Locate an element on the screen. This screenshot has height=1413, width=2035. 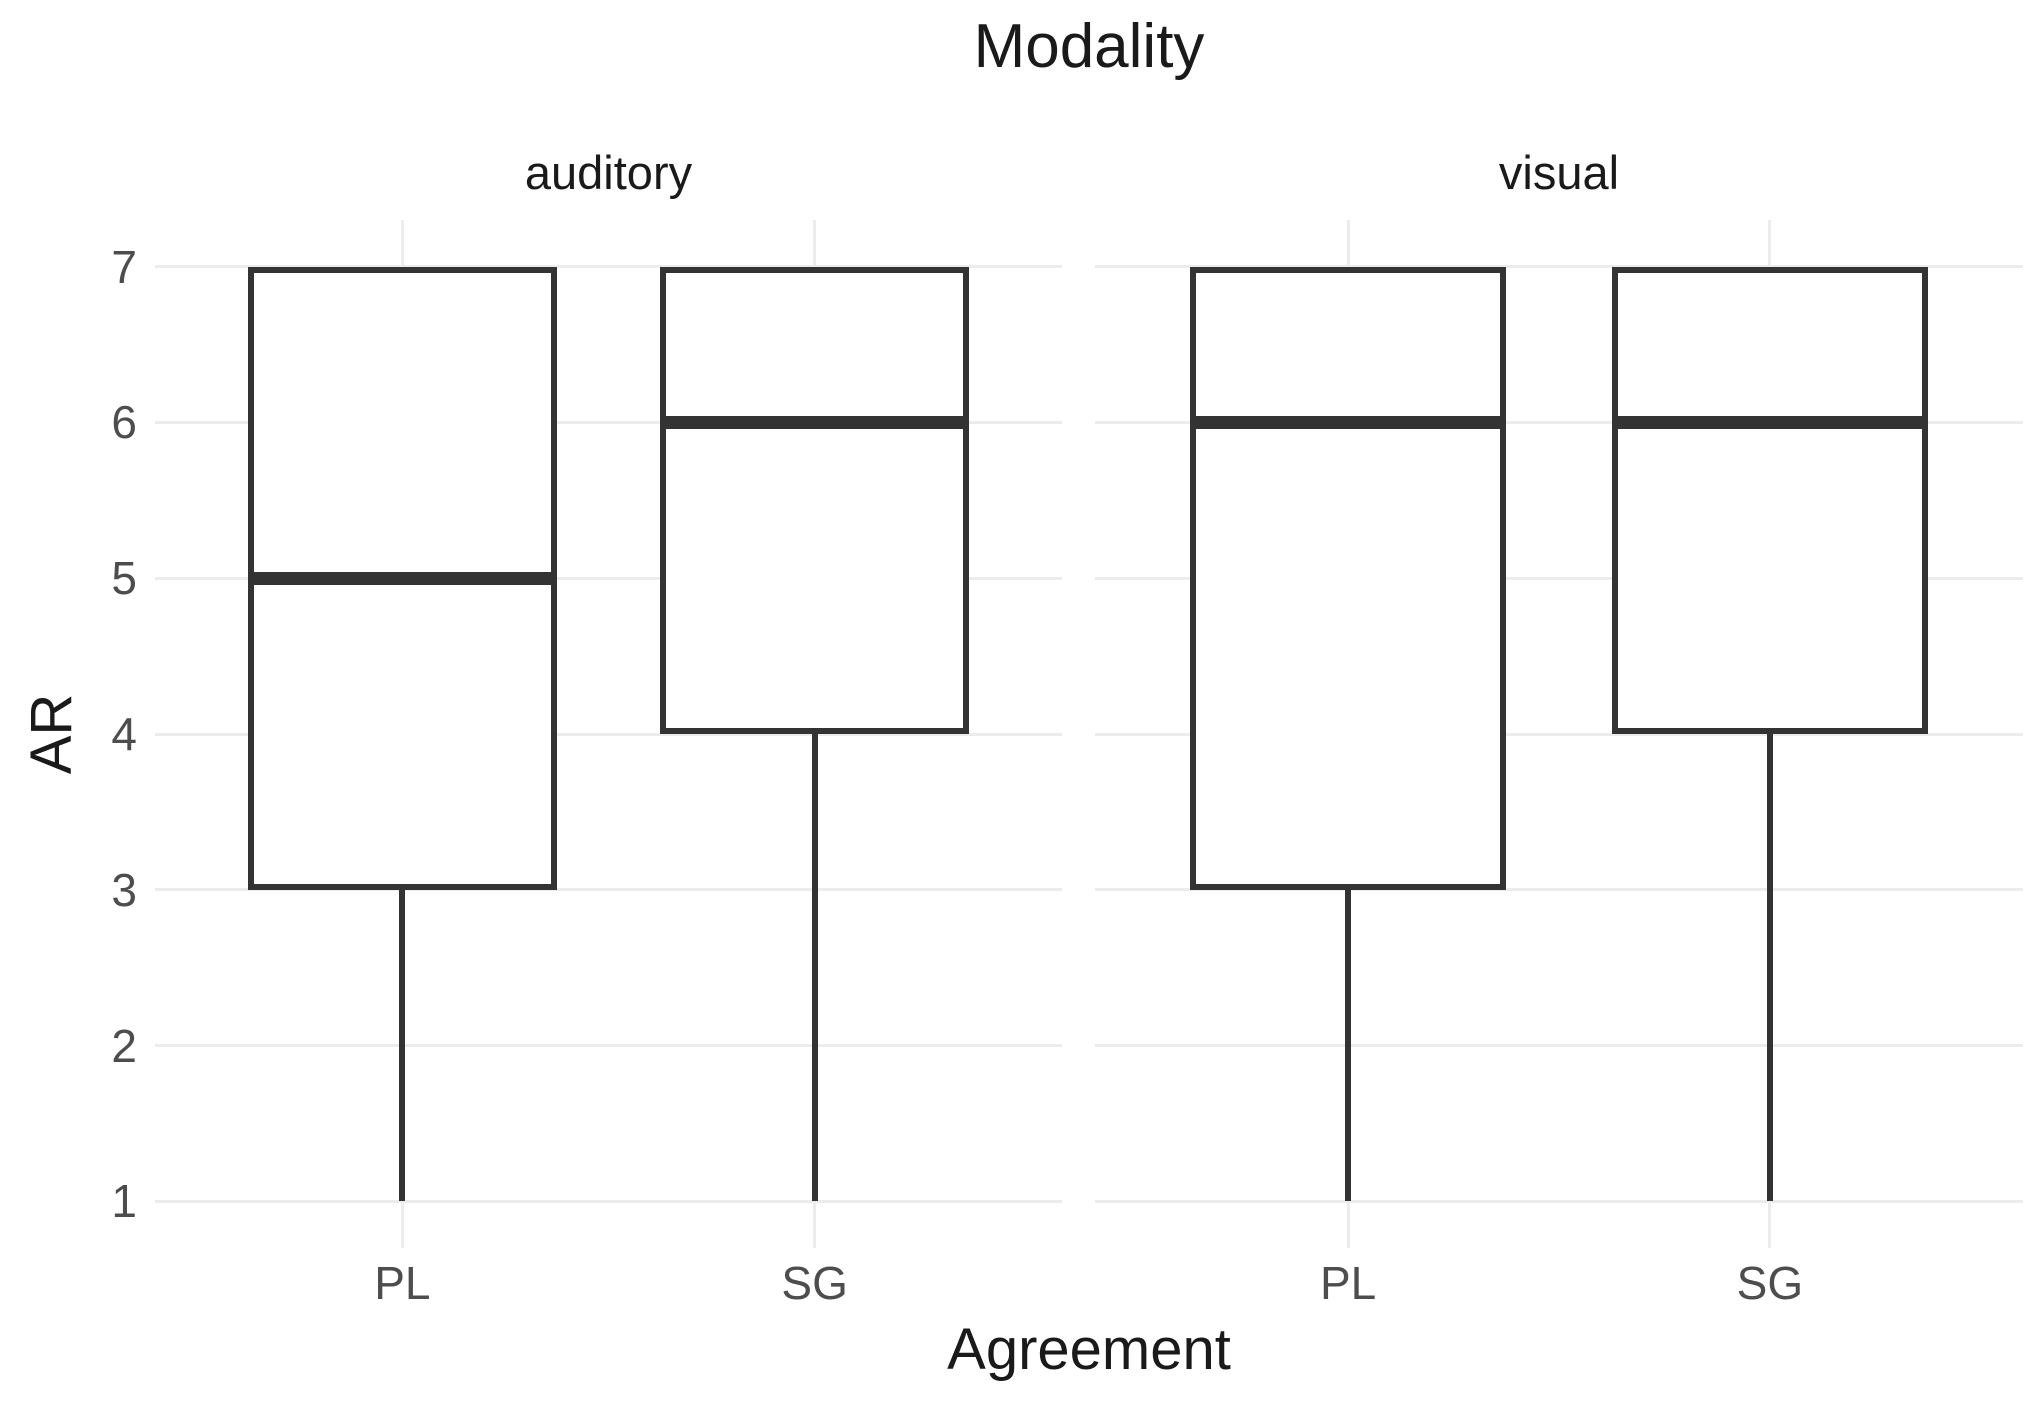
y-tick-label: 1 is located at coordinates (124, 1201).